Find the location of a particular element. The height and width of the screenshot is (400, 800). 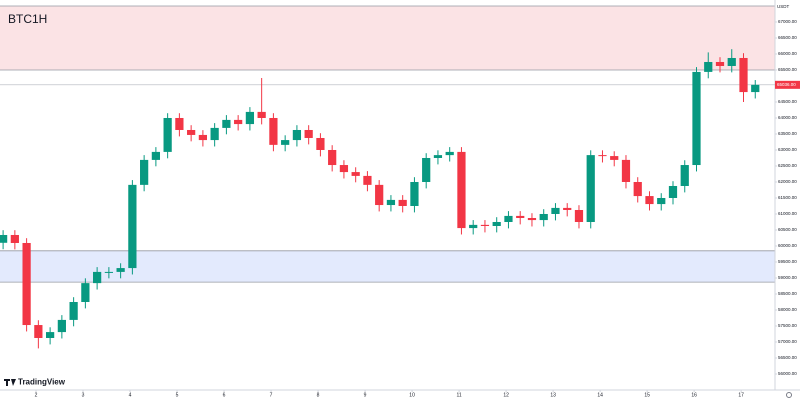

y-tick-label: 63000.00 is located at coordinates (787, 149).